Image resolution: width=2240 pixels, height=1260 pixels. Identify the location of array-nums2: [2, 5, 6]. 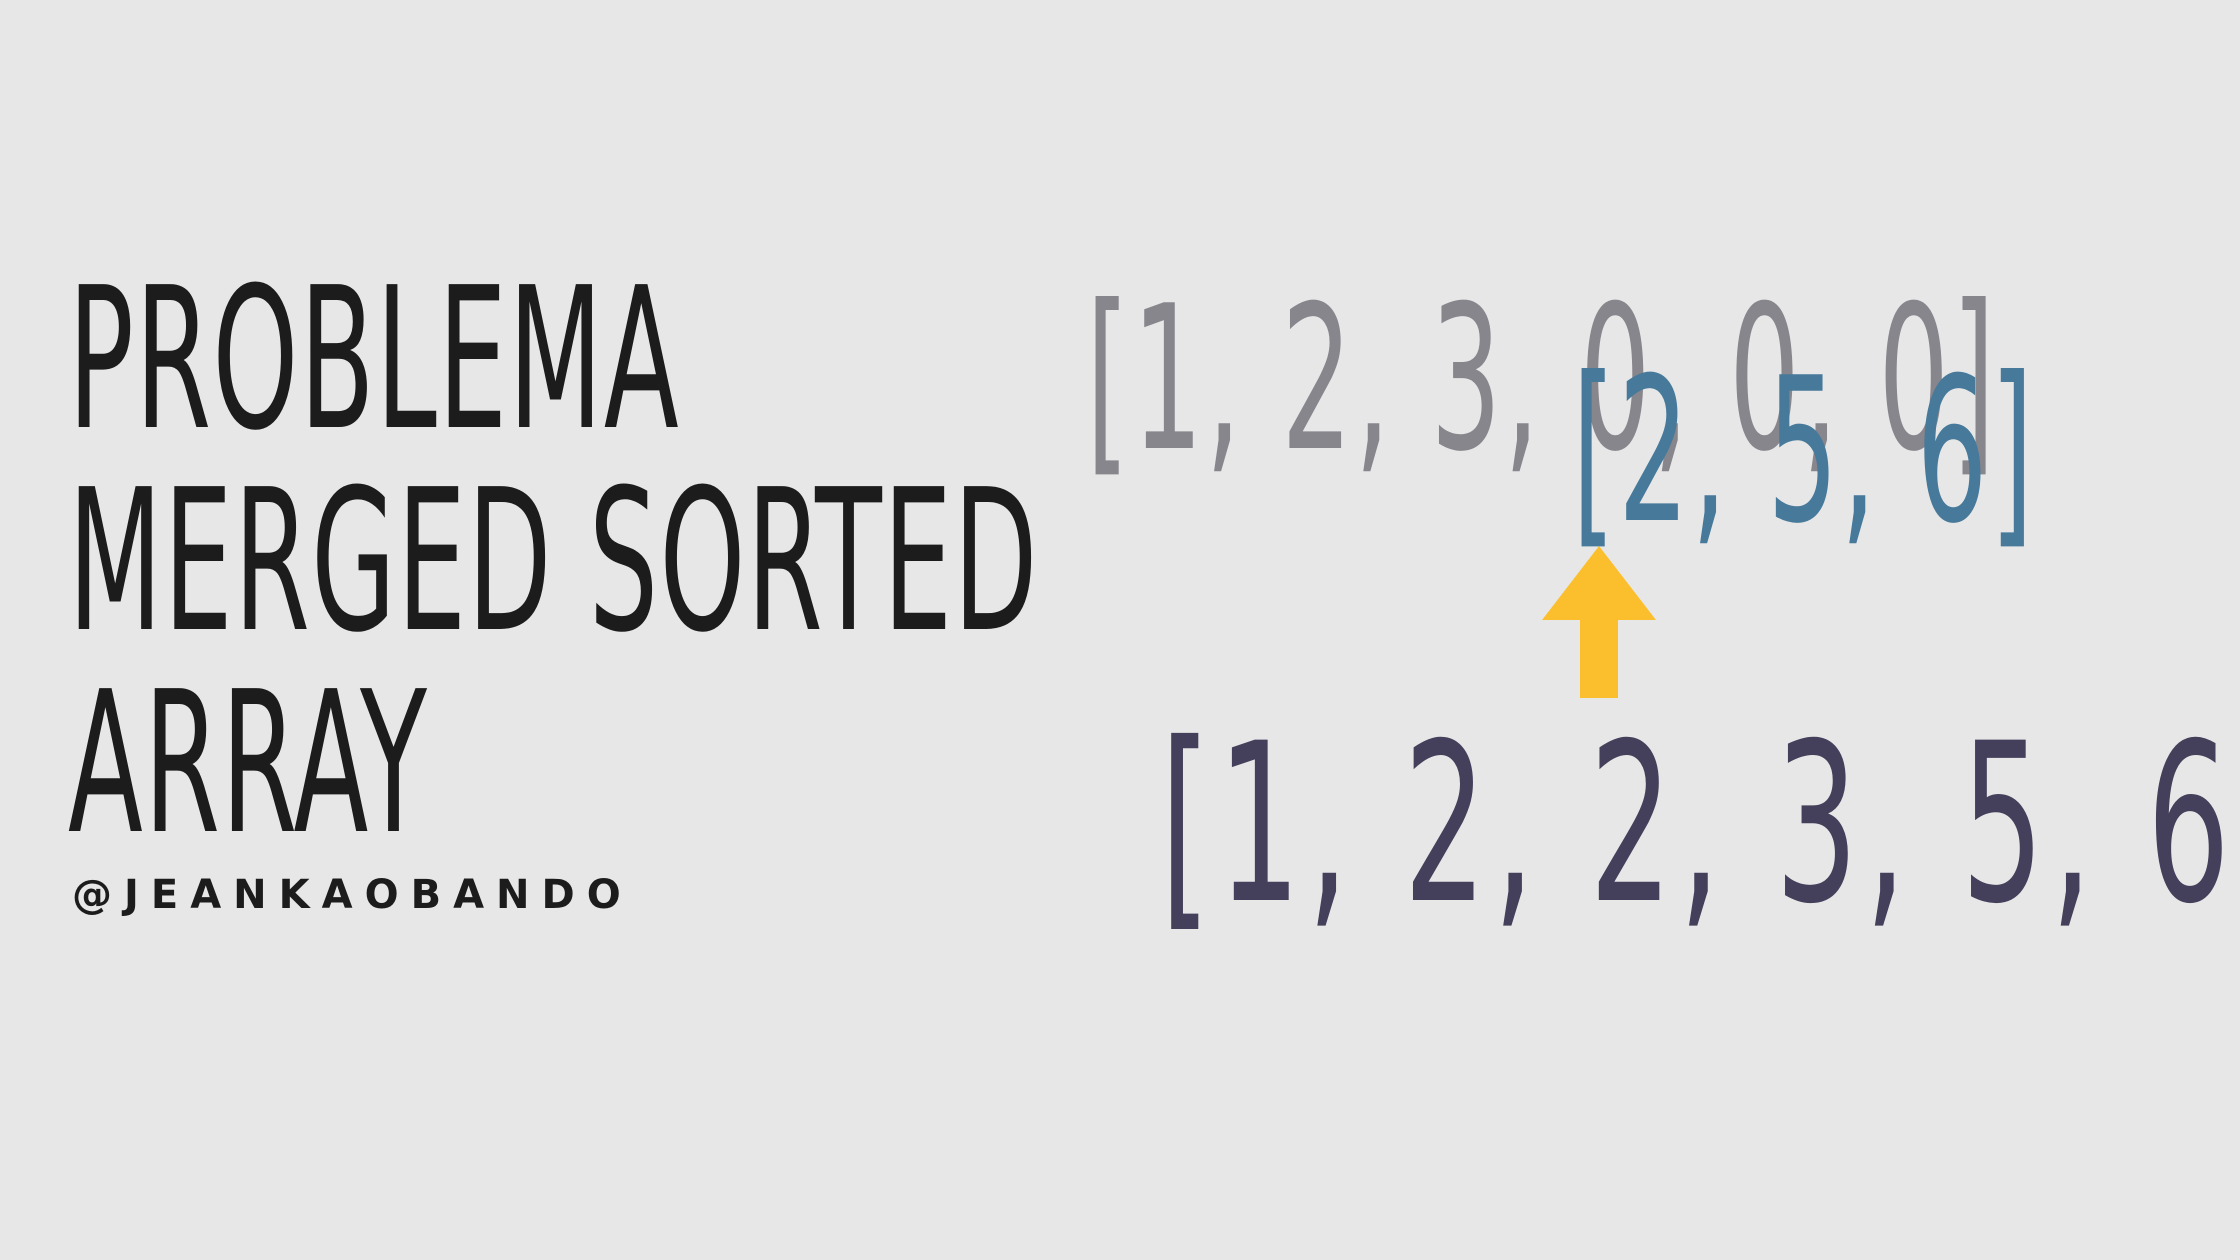
(1804, 451).